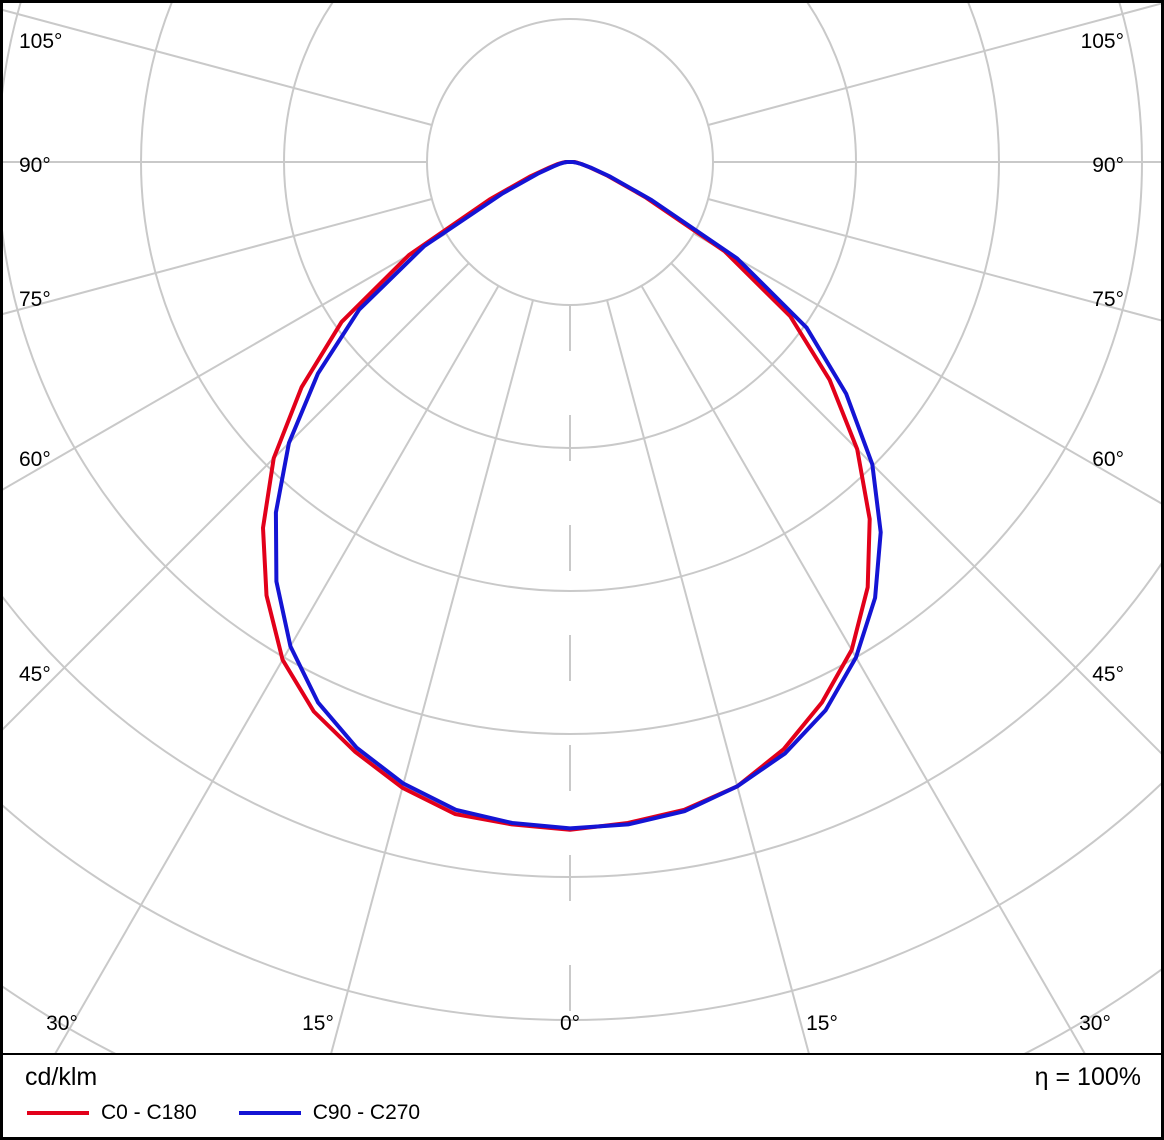  What do you see at coordinates (582, 1054) in the screenshot?
I see `chart-footer-divider` at bounding box center [582, 1054].